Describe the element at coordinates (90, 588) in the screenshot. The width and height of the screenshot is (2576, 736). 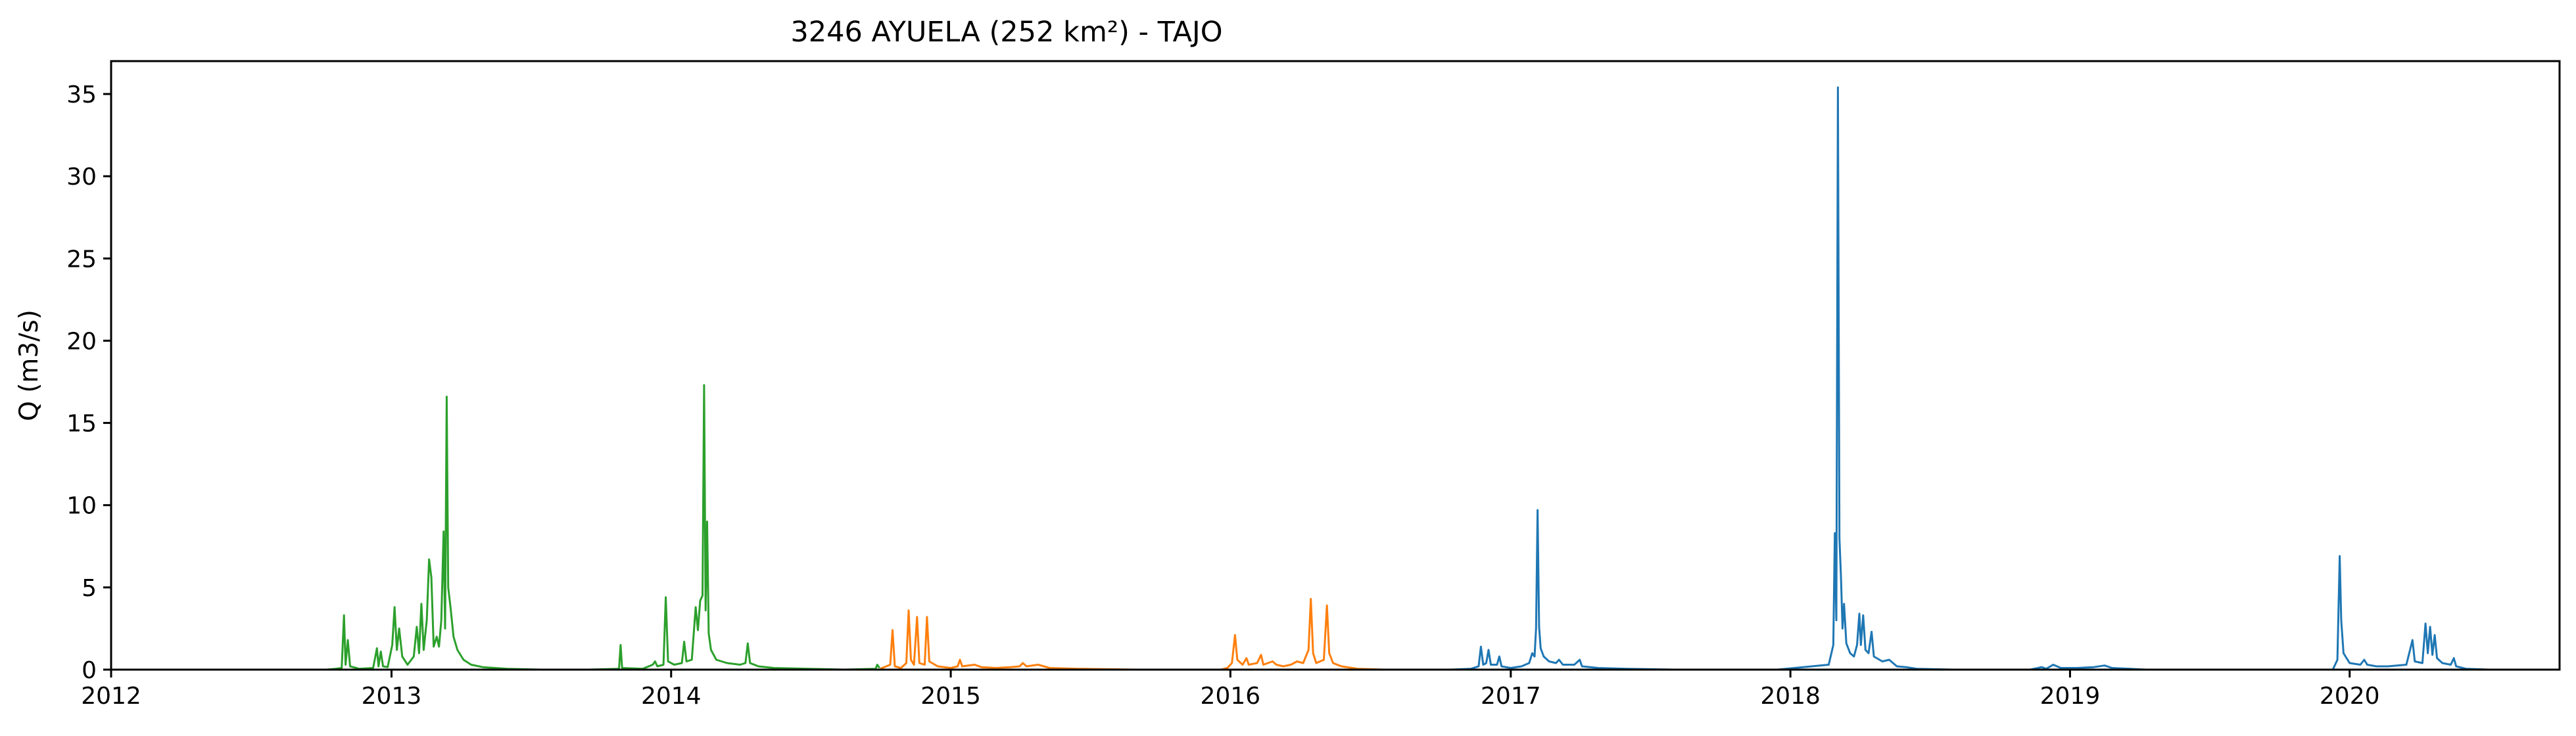
I see `y-tick-label: 5` at that location.